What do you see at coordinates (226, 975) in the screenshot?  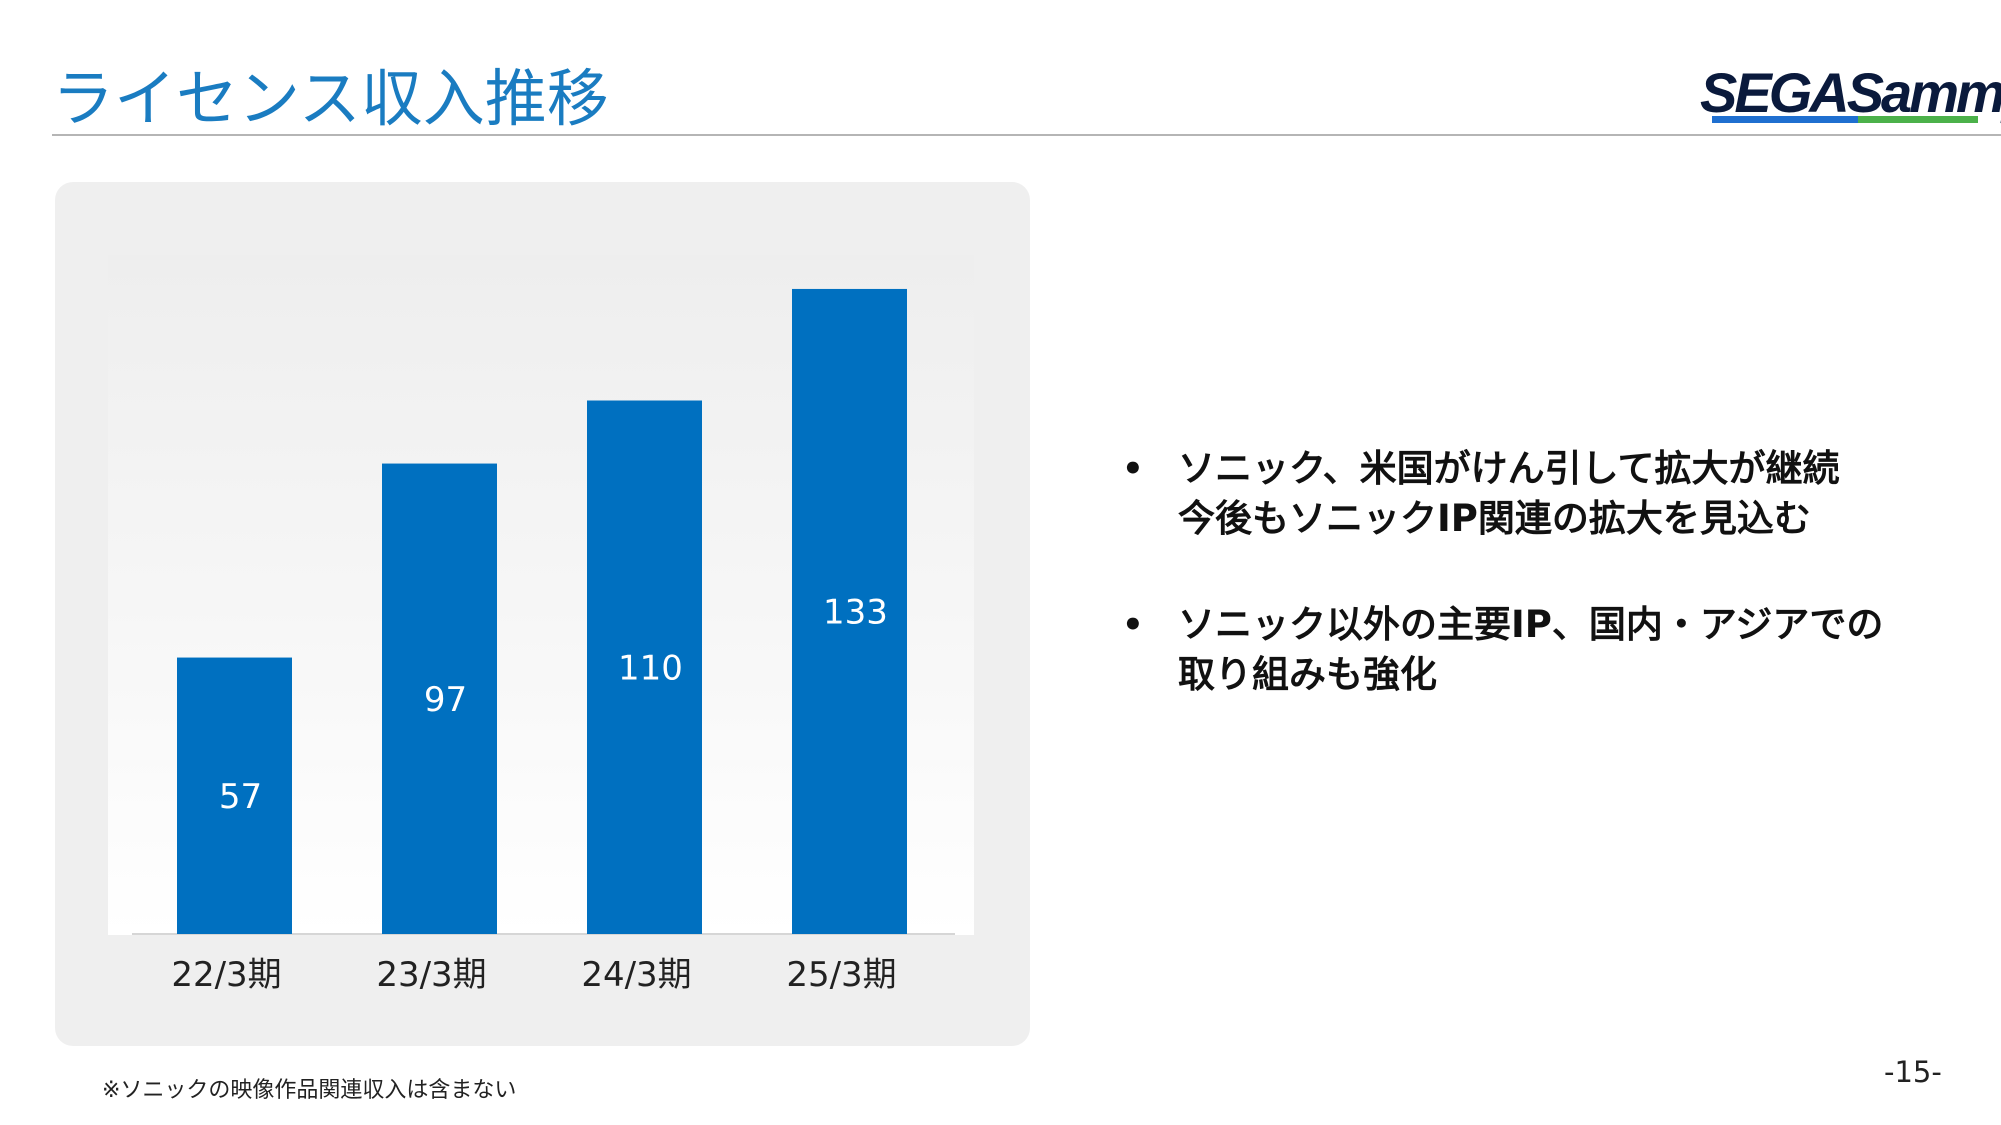 I see `x-tick-label: 22/3期` at bounding box center [226, 975].